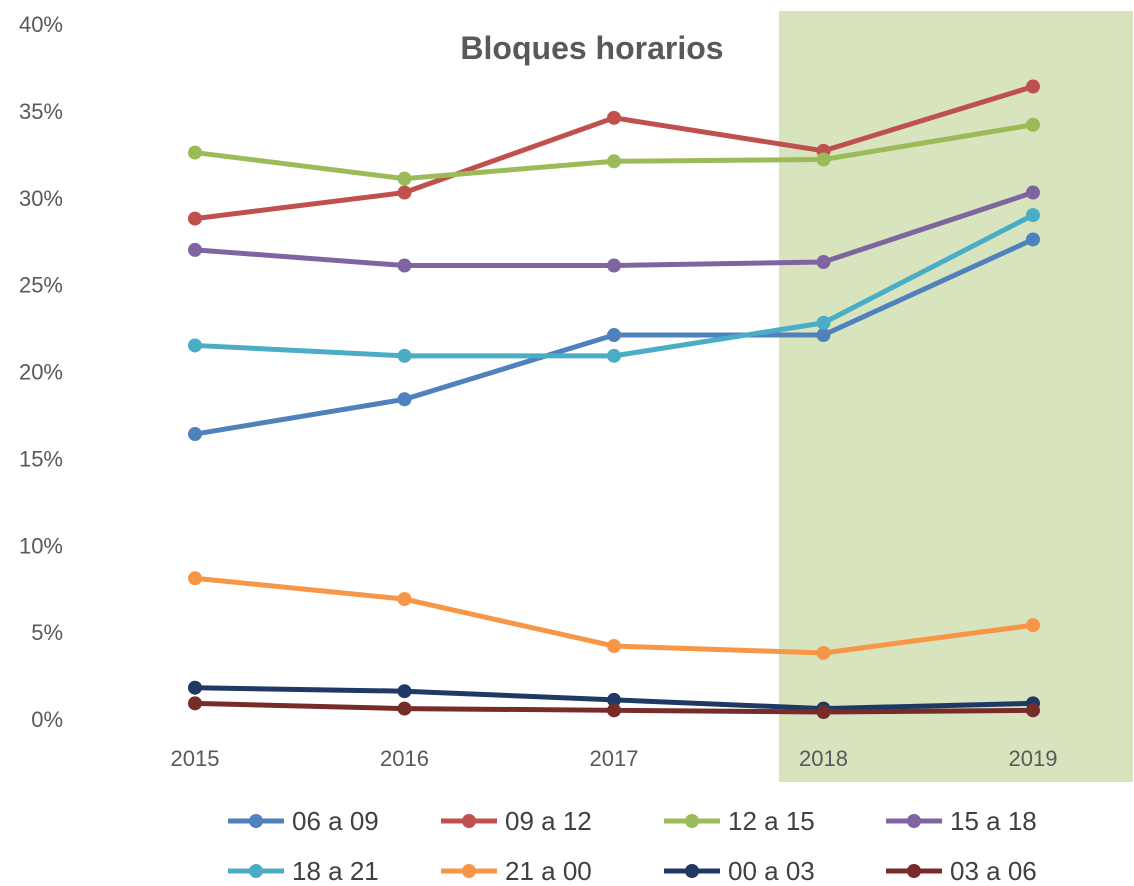 Image resolution: width=1134 pixels, height=886 pixels. I want to click on y-axis-ticks: 0% 5% 10% 15% 20% 25% 30% 35% 40%, so click(41, 372).